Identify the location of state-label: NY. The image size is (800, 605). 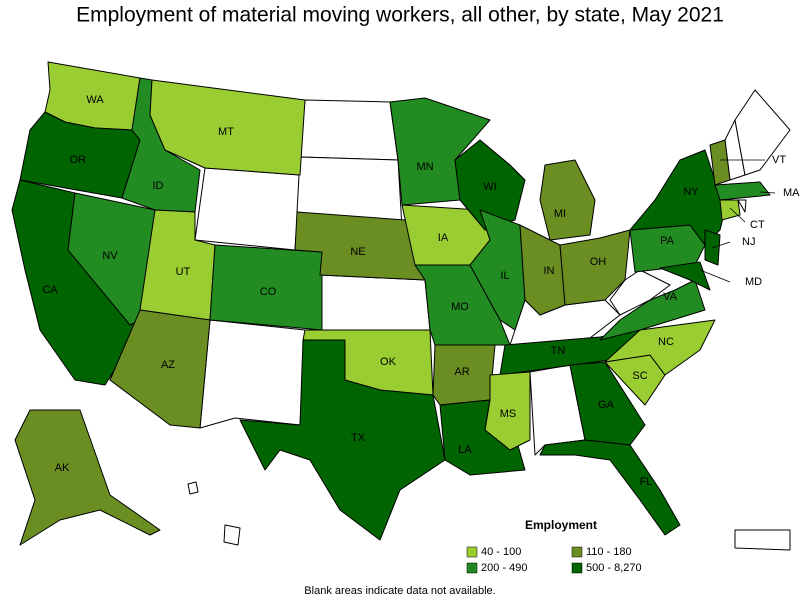
(691, 192).